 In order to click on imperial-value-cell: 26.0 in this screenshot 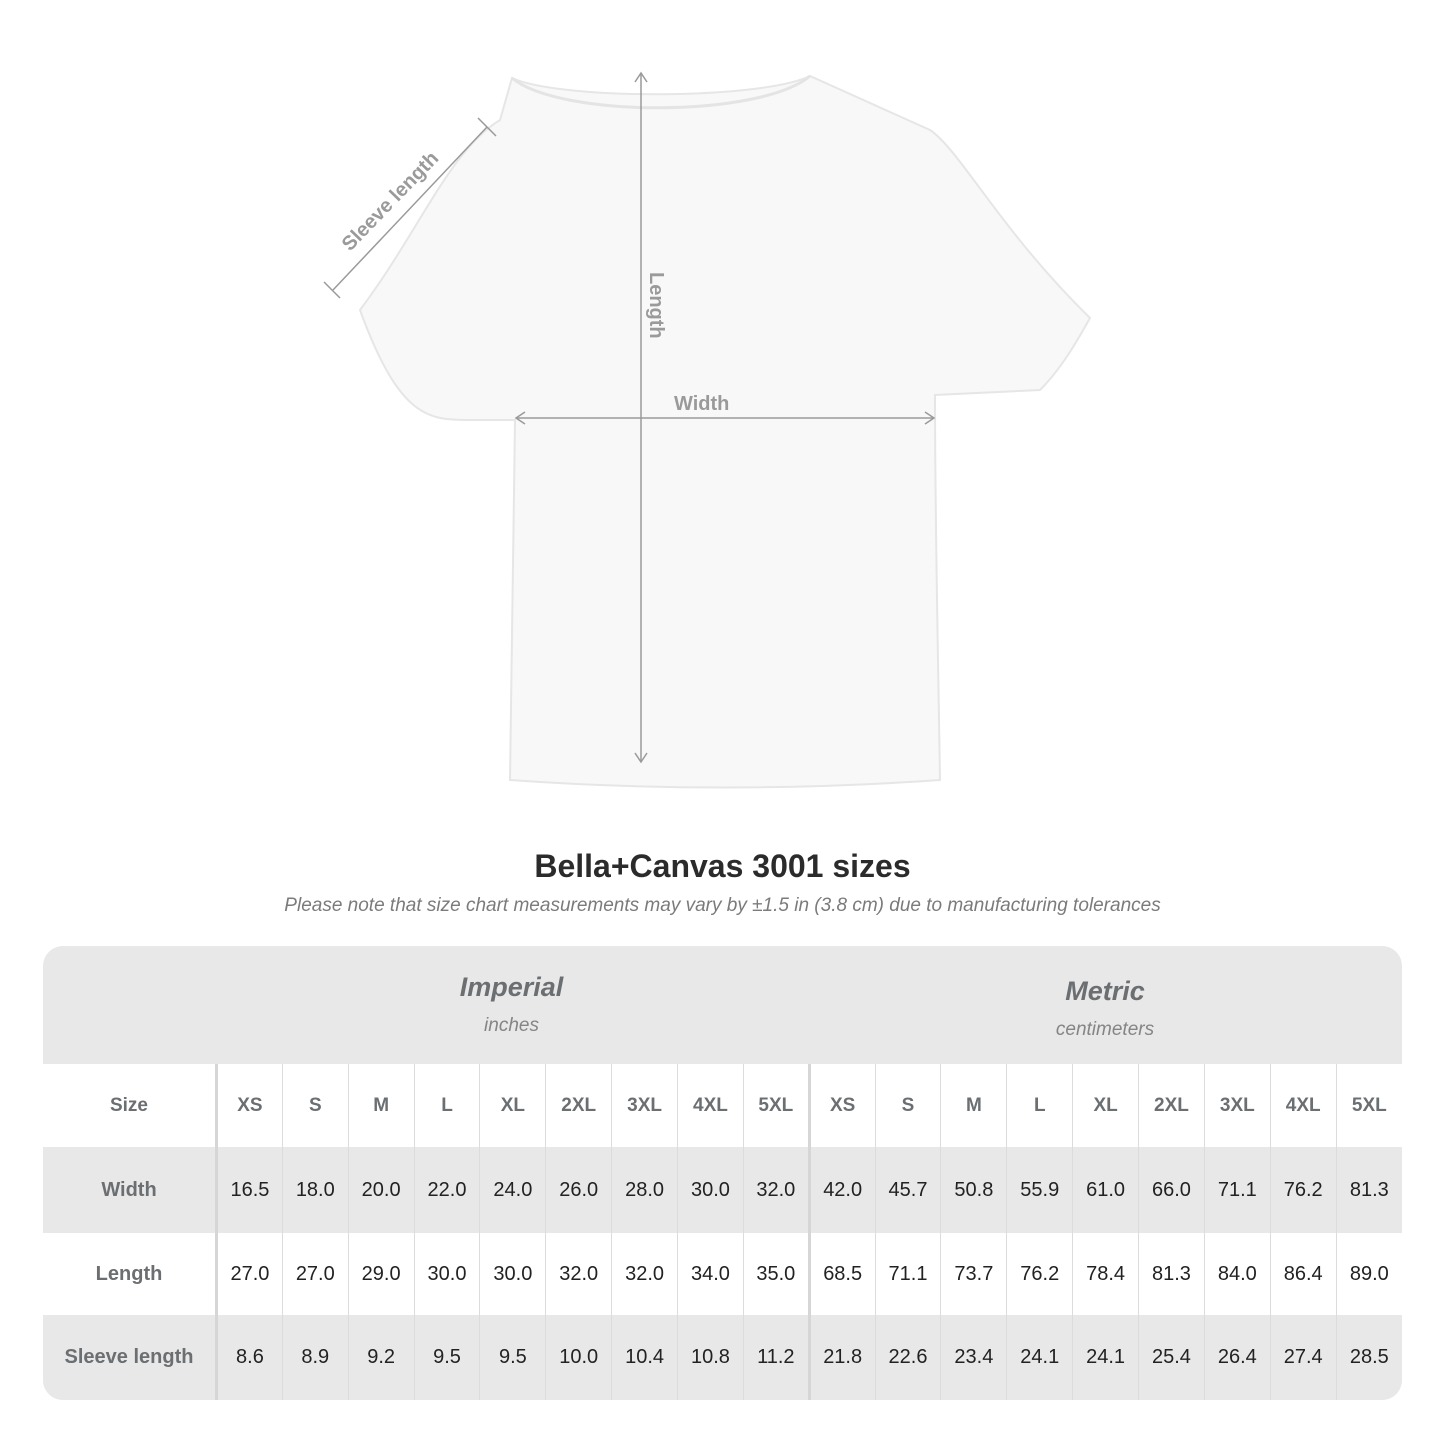, I will do `click(578, 1190)`.